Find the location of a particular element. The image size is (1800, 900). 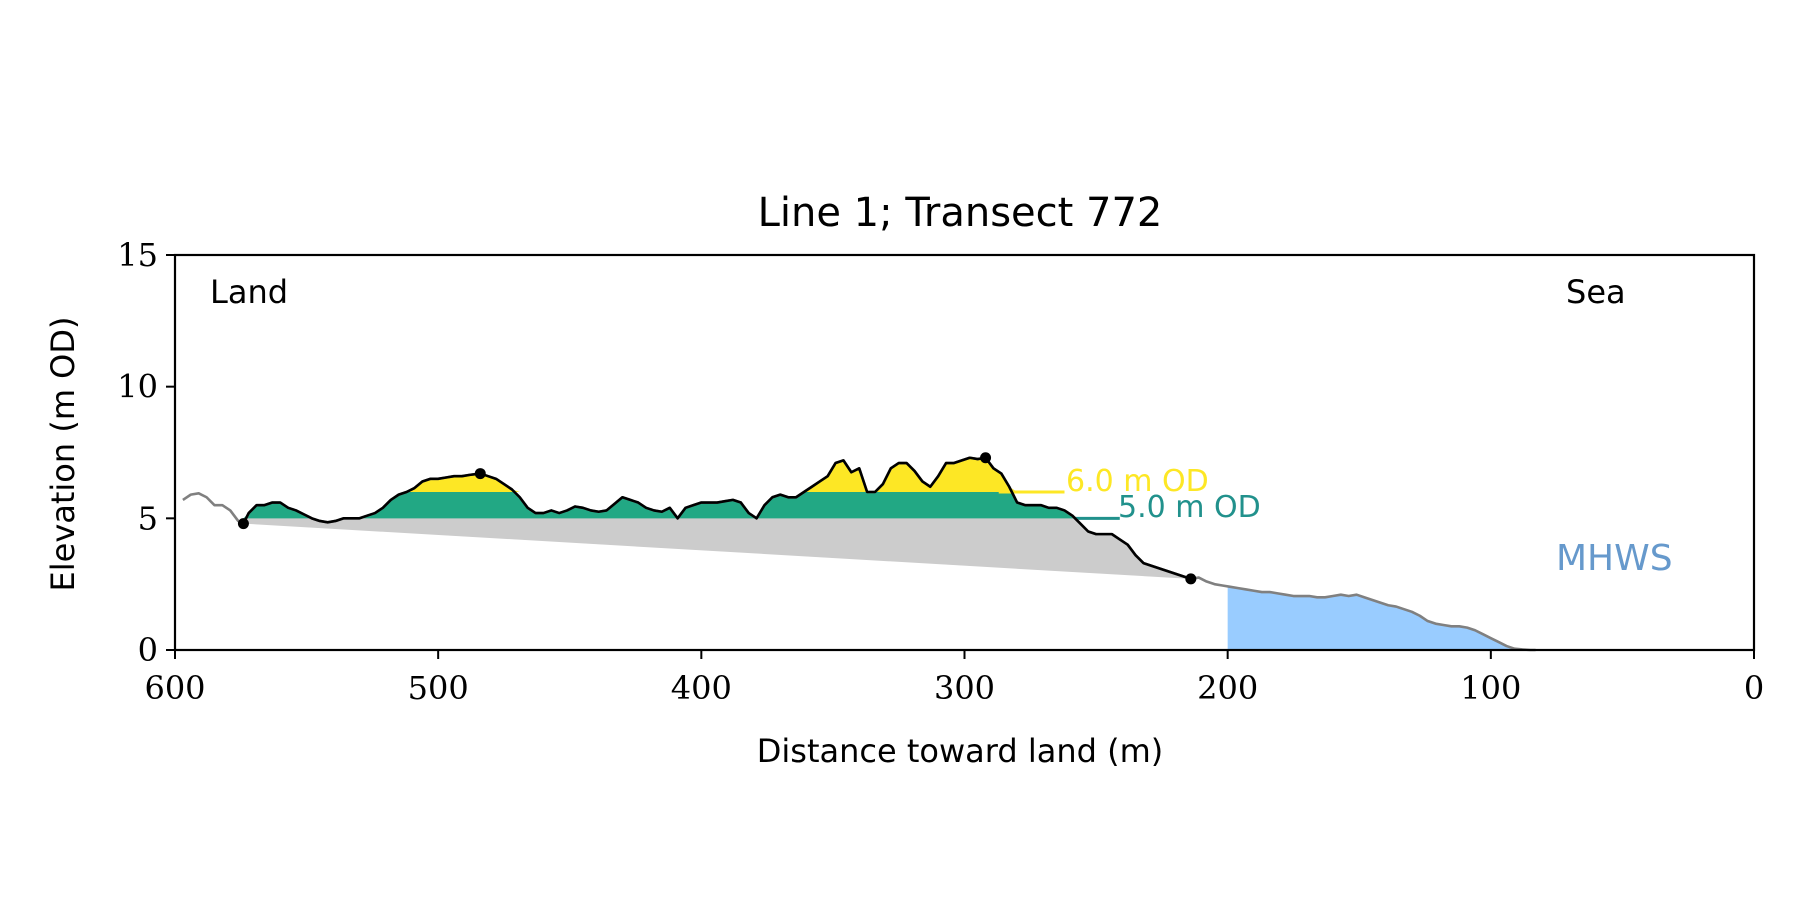

y-tick-label: 5 is located at coordinates (148, 518).